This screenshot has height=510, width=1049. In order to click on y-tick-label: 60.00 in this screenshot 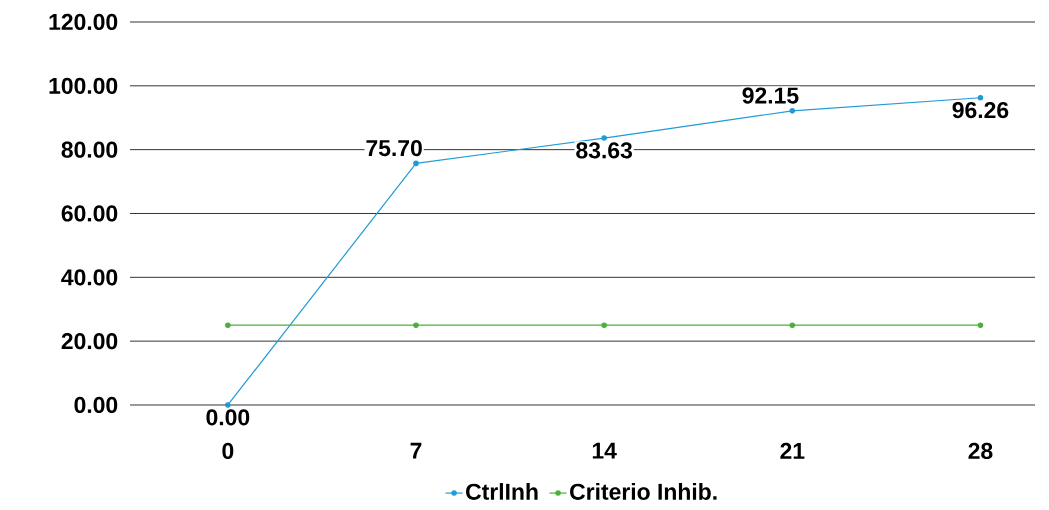, I will do `click(89, 213)`.